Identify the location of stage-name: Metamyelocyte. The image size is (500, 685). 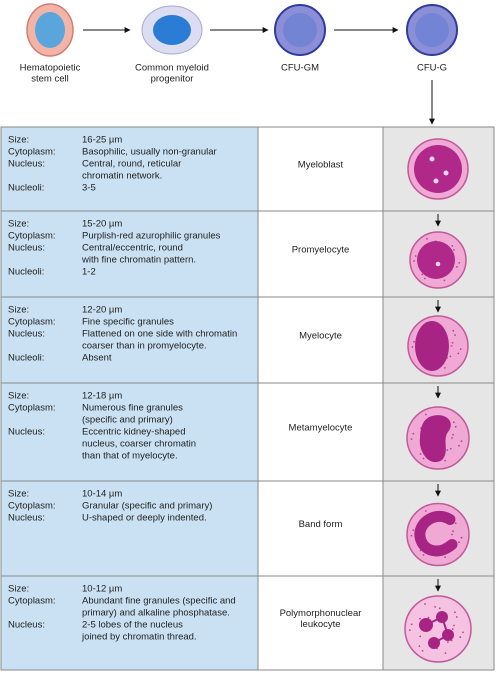
(321, 428).